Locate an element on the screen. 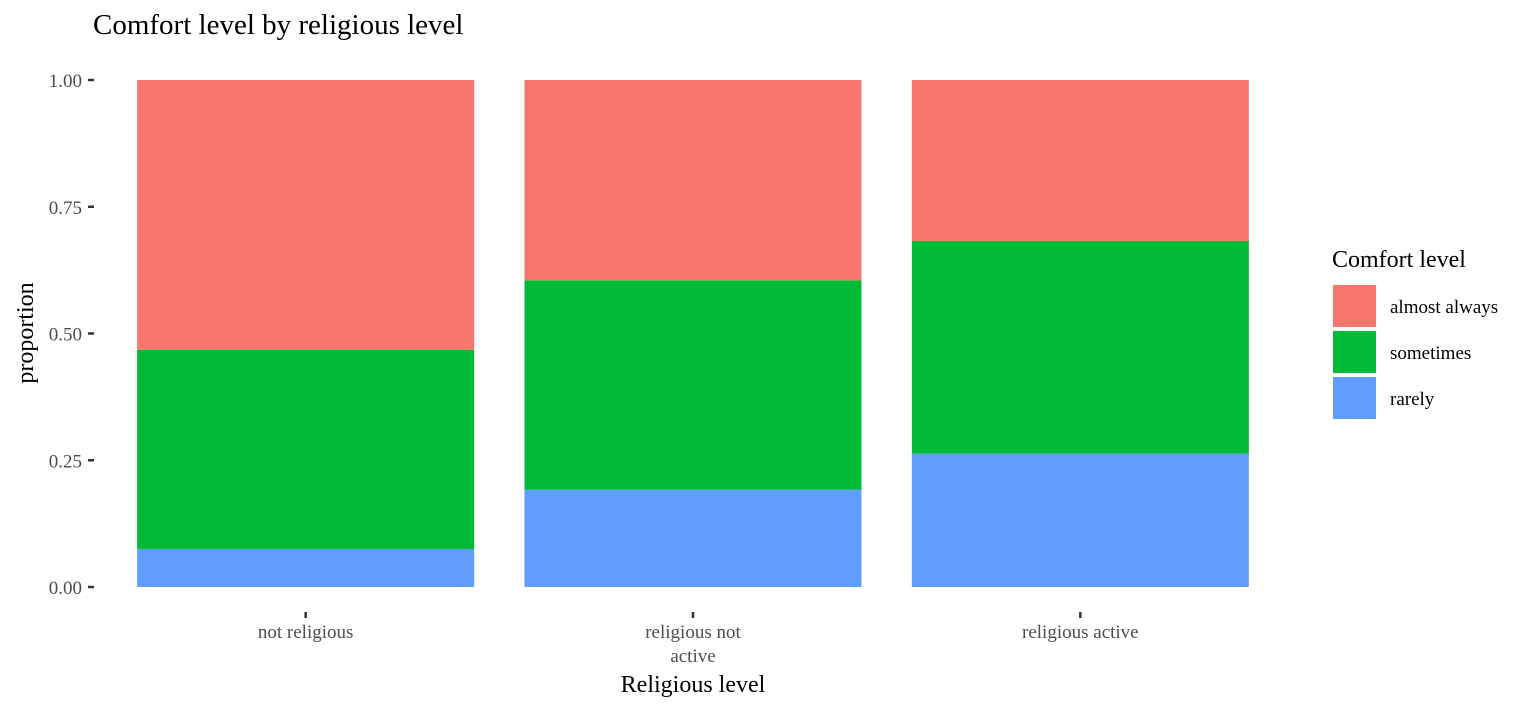 This screenshot has height=710, width=1536. y-tick-label: 0.00 is located at coordinates (65, 588).